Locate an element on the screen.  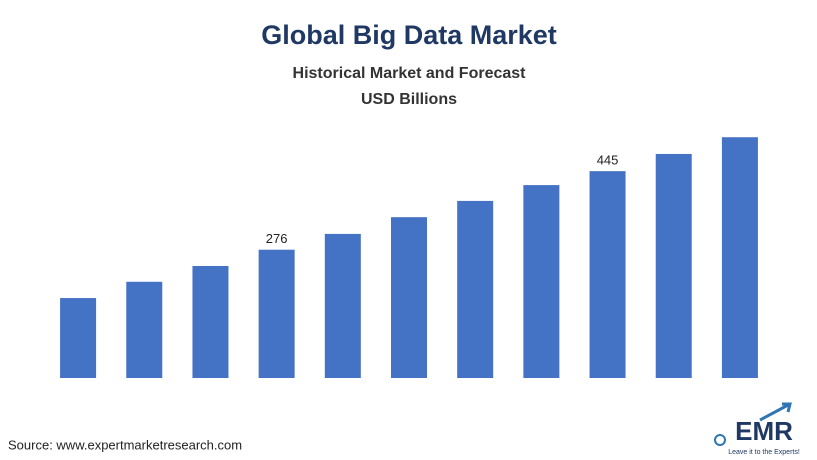
chart-title: Global Big Data Market is located at coordinates (409, 35).